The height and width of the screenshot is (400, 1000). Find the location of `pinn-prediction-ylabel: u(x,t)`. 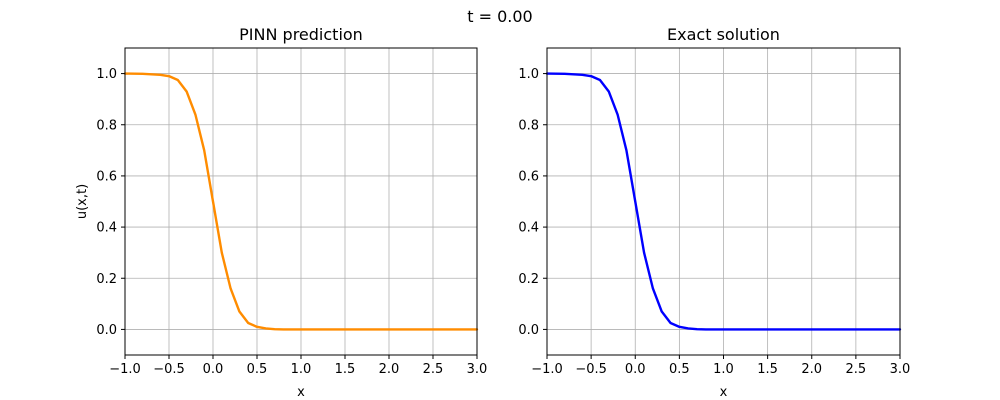

pinn-prediction-ylabel: u(x,t) is located at coordinates (82, 201).